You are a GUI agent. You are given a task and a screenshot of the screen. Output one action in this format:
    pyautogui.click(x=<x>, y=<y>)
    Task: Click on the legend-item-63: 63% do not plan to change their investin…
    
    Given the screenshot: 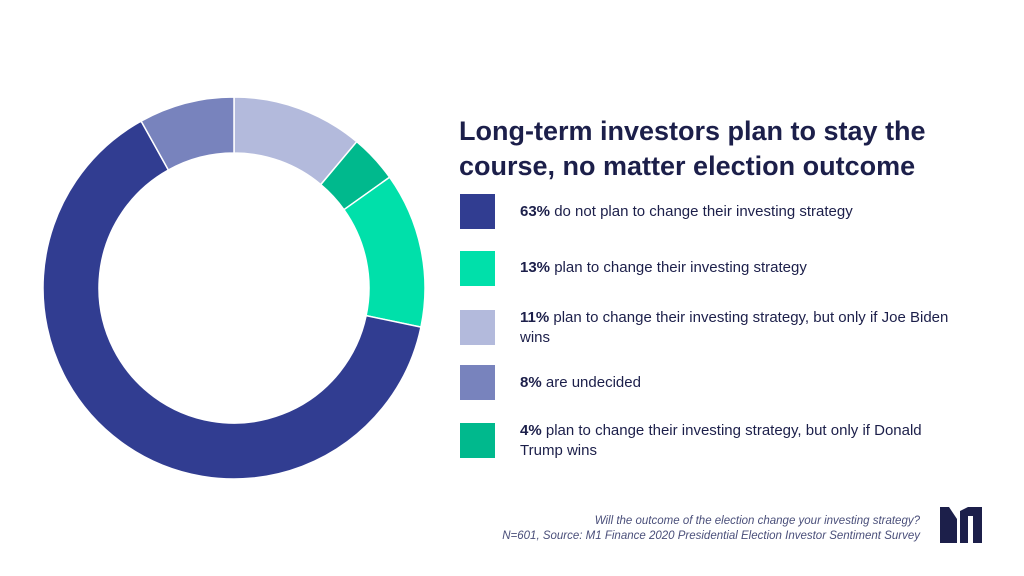 What is the action you would take?
    pyautogui.click(x=720, y=212)
    